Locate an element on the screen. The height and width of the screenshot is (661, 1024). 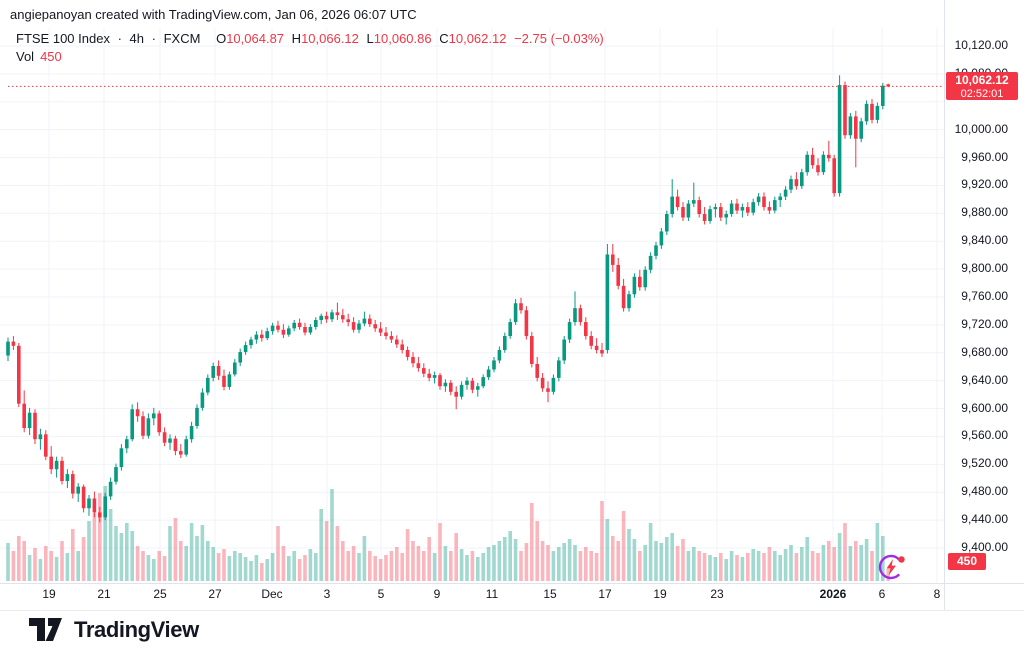
time-tick: 27 is located at coordinates (215, 594).